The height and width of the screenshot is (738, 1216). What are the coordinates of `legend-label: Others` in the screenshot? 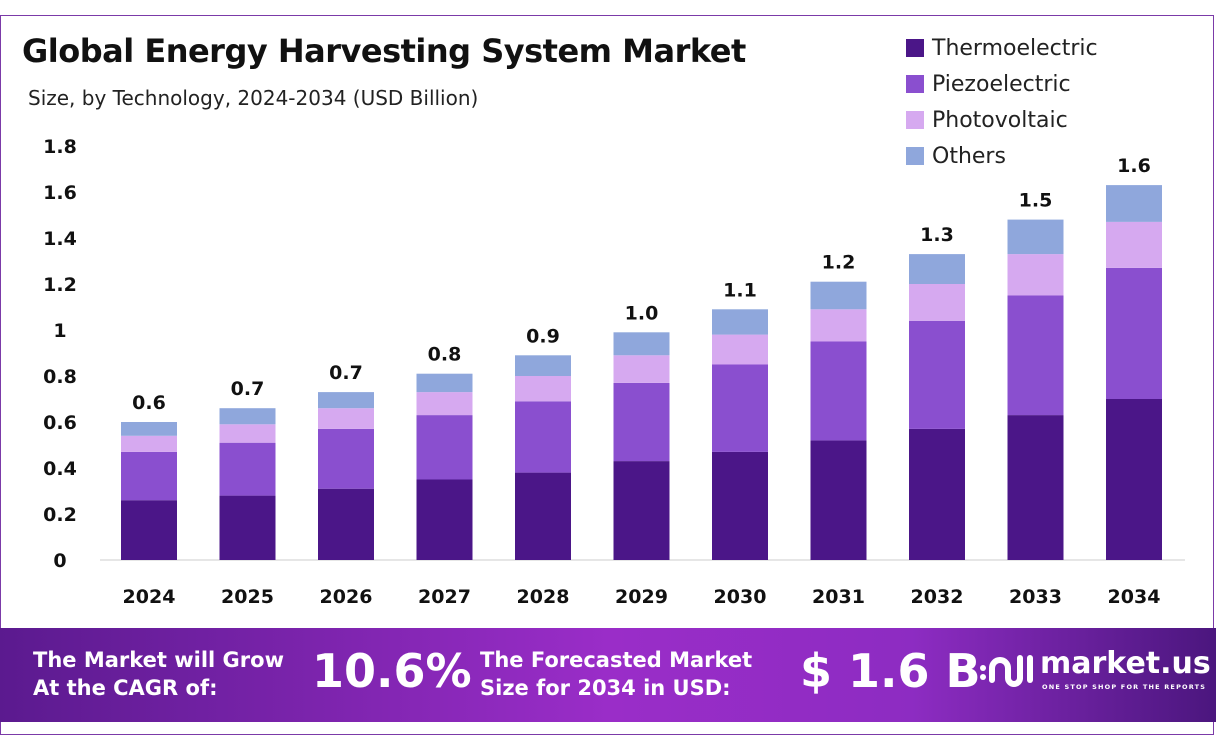 It's located at (969, 156).